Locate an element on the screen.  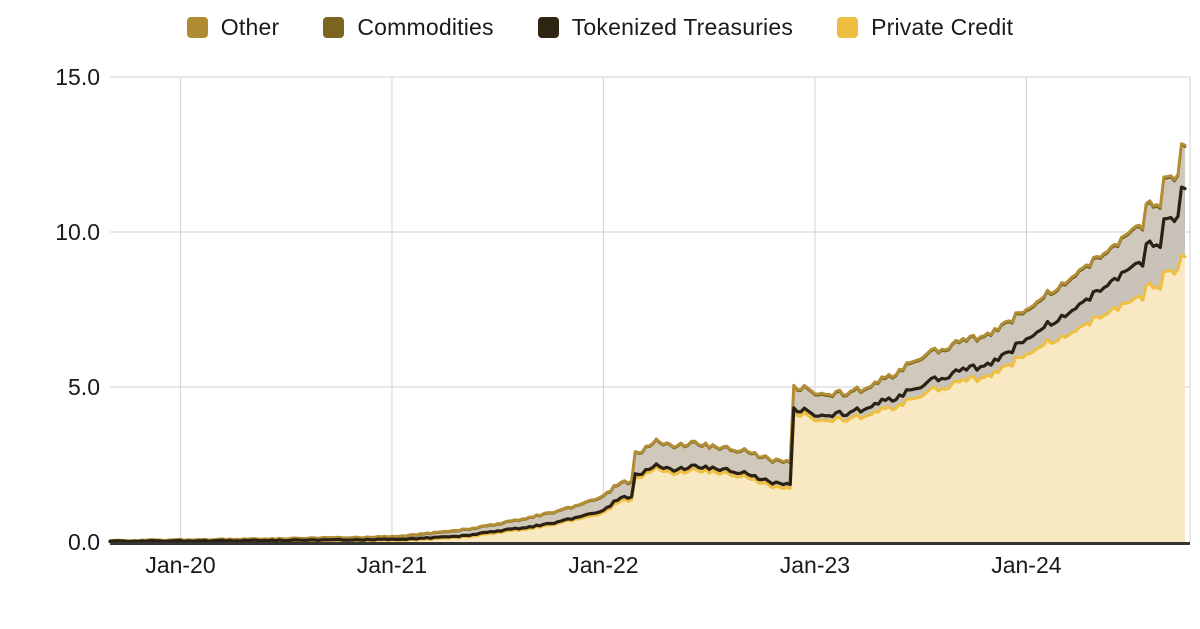
legend-item-label: Private Credit is located at coordinates (942, 27).